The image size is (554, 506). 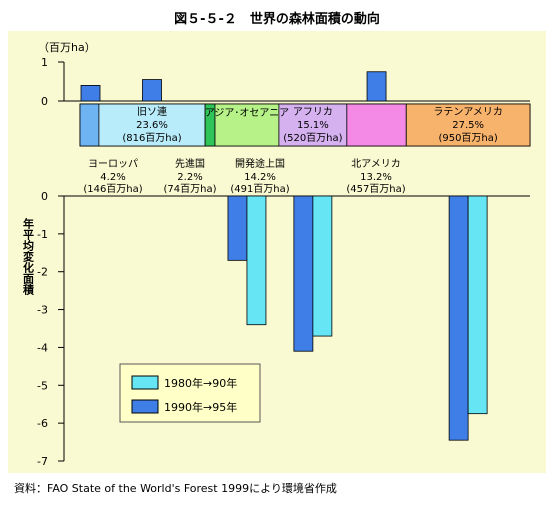 I want to click on legend-label-1990: 1990年→95年, so click(x=200, y=407).